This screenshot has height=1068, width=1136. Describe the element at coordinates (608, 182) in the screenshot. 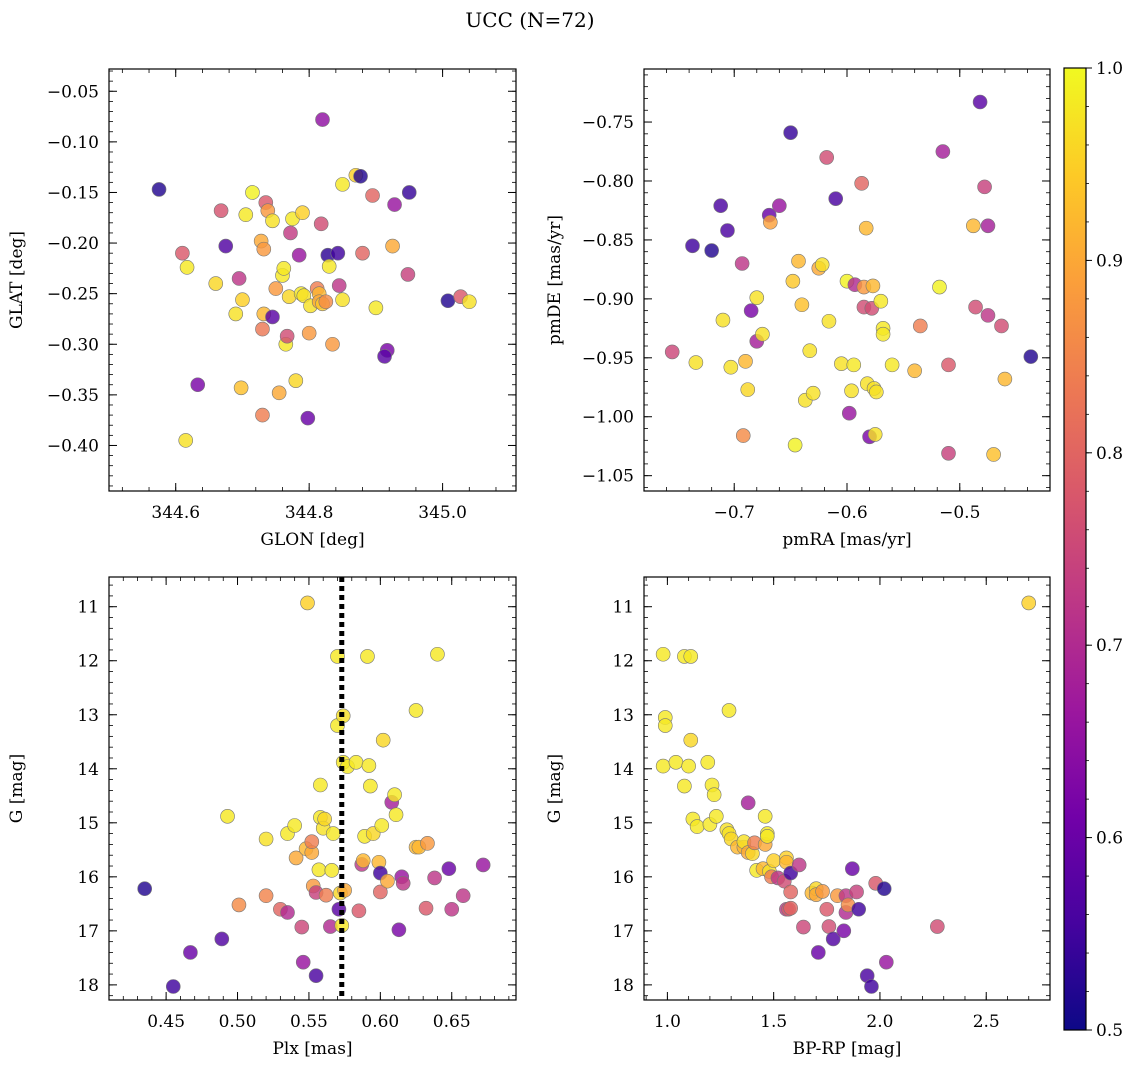

I see `y-tick-label: −0.80` at that location.